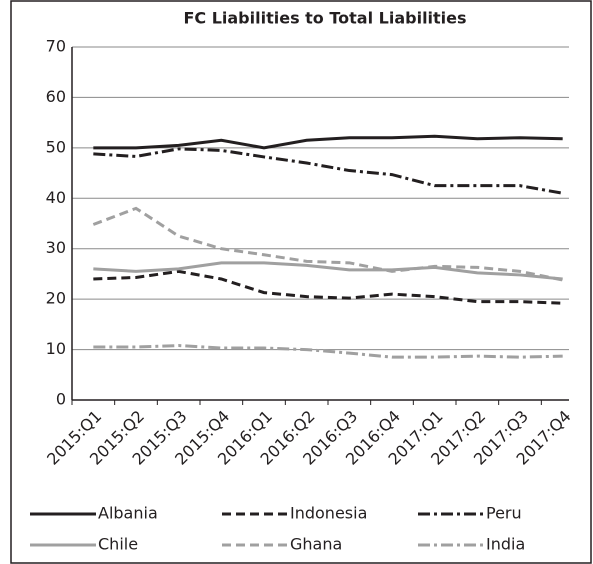 This screenshot has height=564, width=593. Describe the element at coordinates (56, 348) in the screenshot. I see `y-tick-label: 10` at that location.